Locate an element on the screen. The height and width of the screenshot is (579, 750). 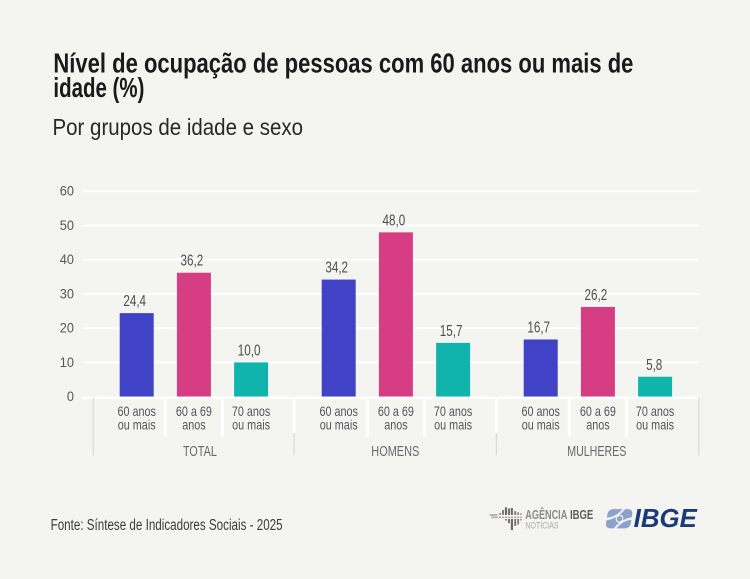
svg-text: 10 is located at coordinates (67, 362).